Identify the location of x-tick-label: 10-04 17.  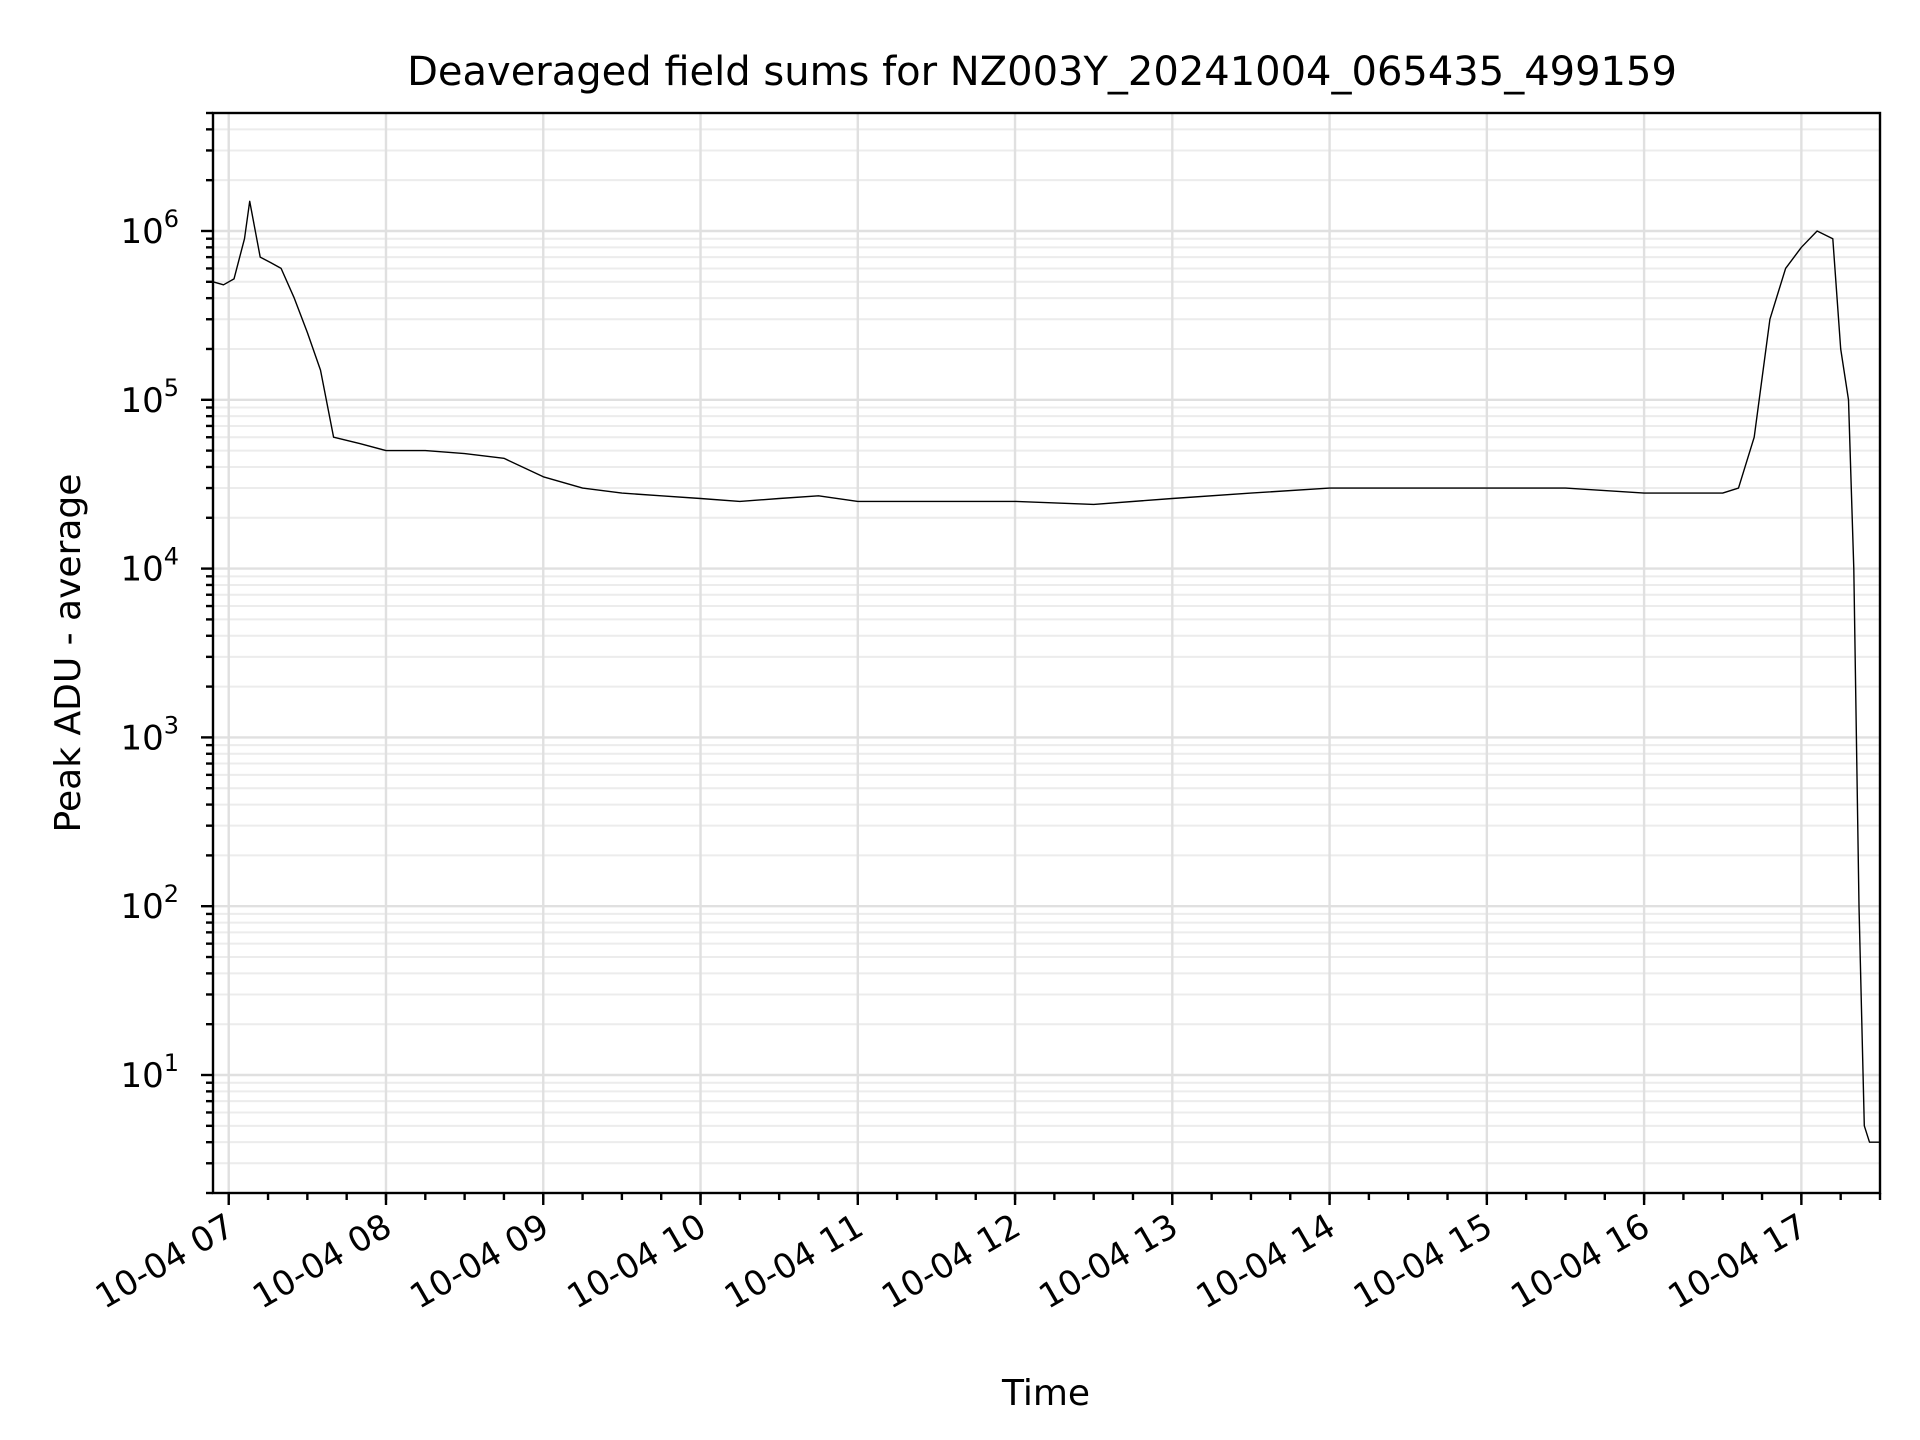
(1737, 1261).